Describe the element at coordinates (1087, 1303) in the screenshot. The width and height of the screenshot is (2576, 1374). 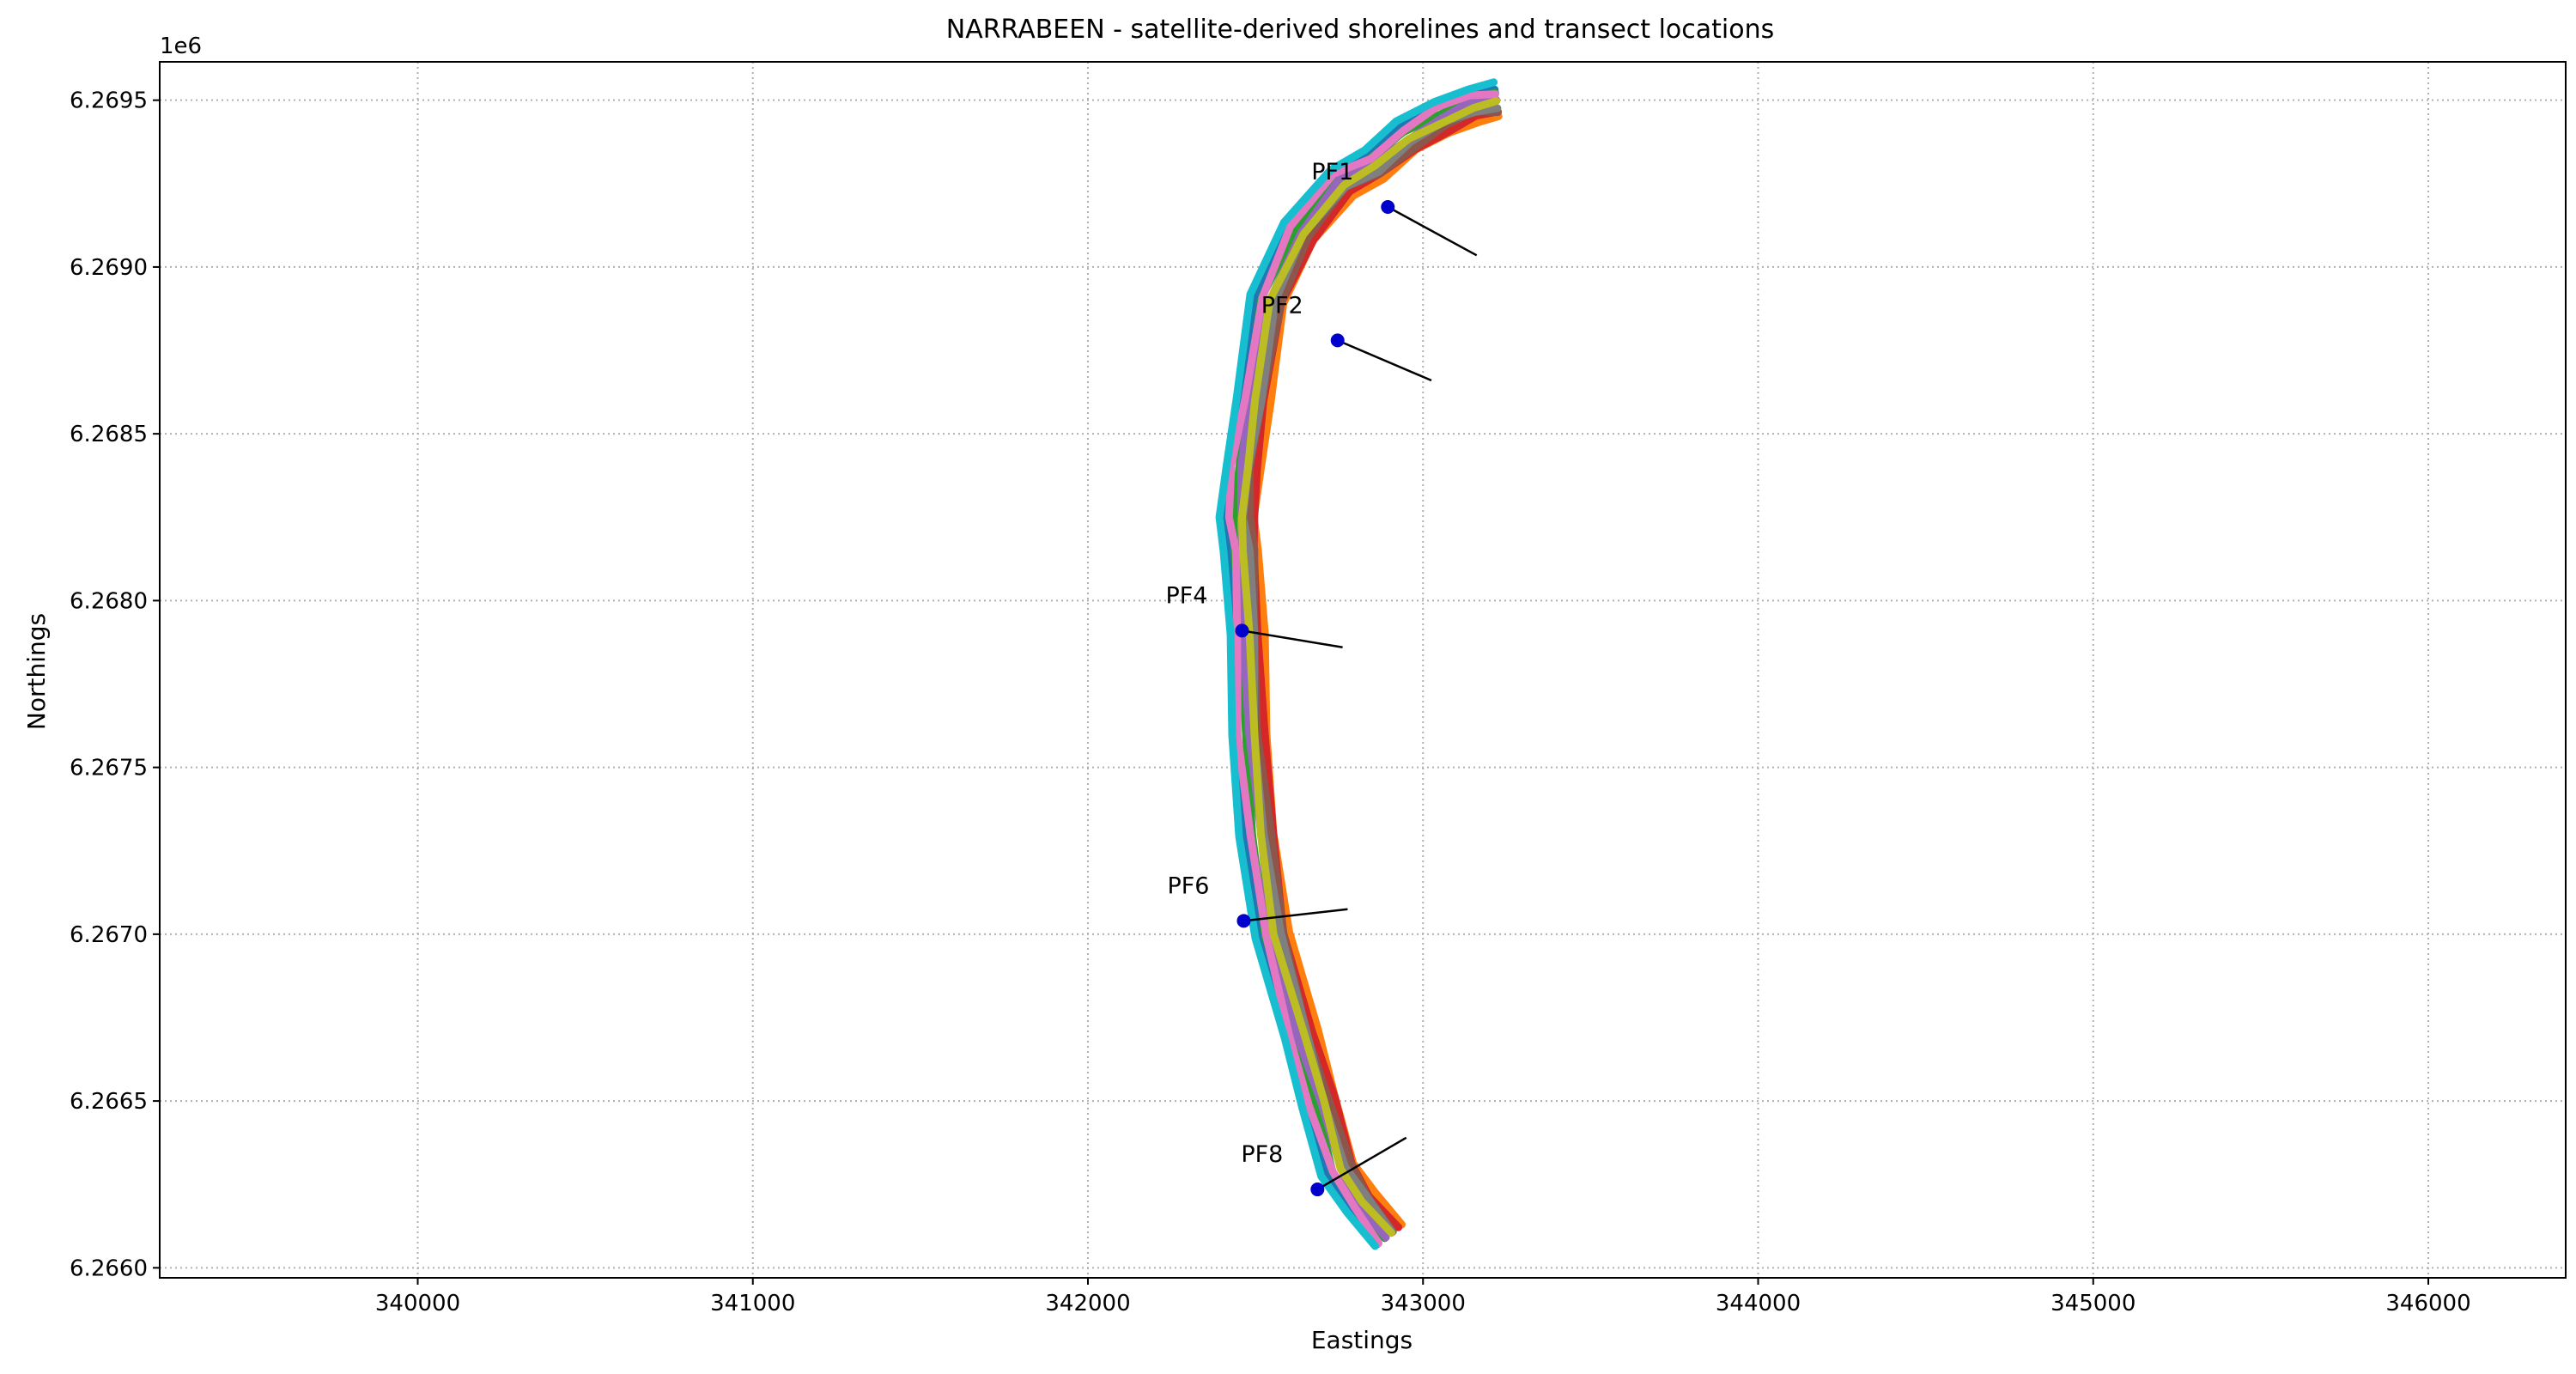
I see `x-tick-label: 342000` at that location.